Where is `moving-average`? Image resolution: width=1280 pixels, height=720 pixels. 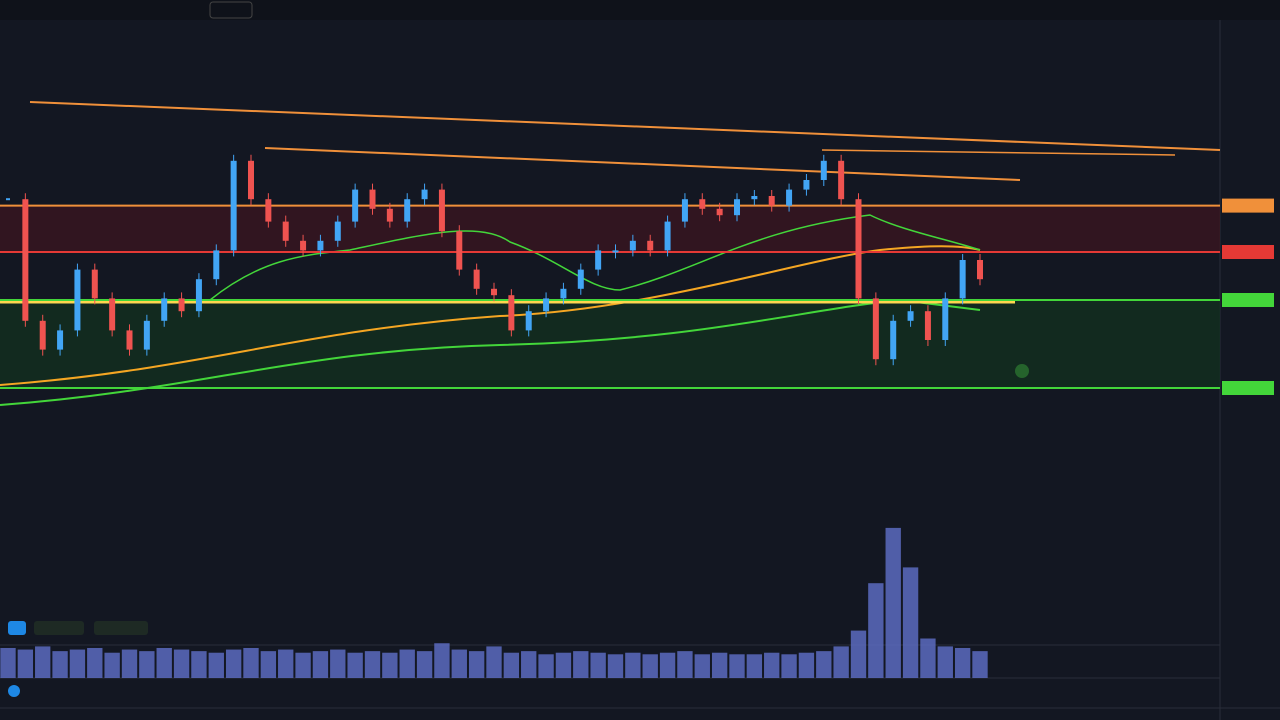 moving-average is located at coordinates (490, 352).